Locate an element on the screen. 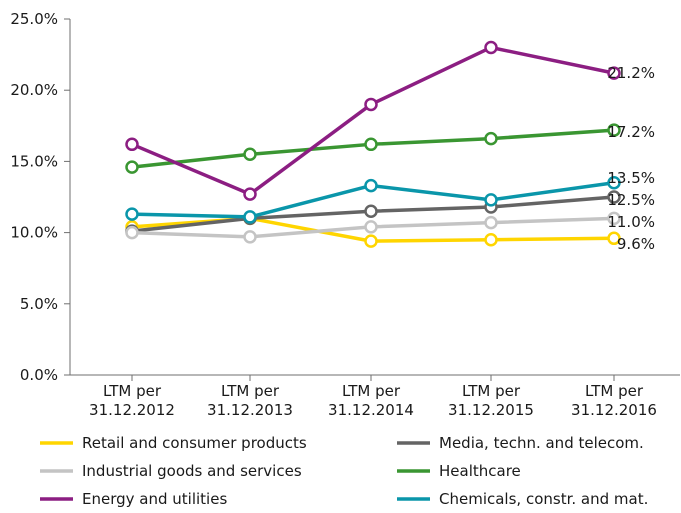  end-value-label: 21.2% is located at coordinates (631, 73).